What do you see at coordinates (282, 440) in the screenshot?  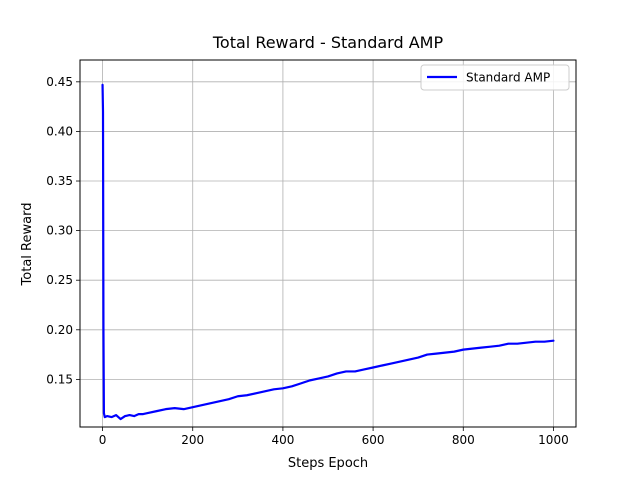 I see `x-tick-label: 400` at bounding box center [282, 440].